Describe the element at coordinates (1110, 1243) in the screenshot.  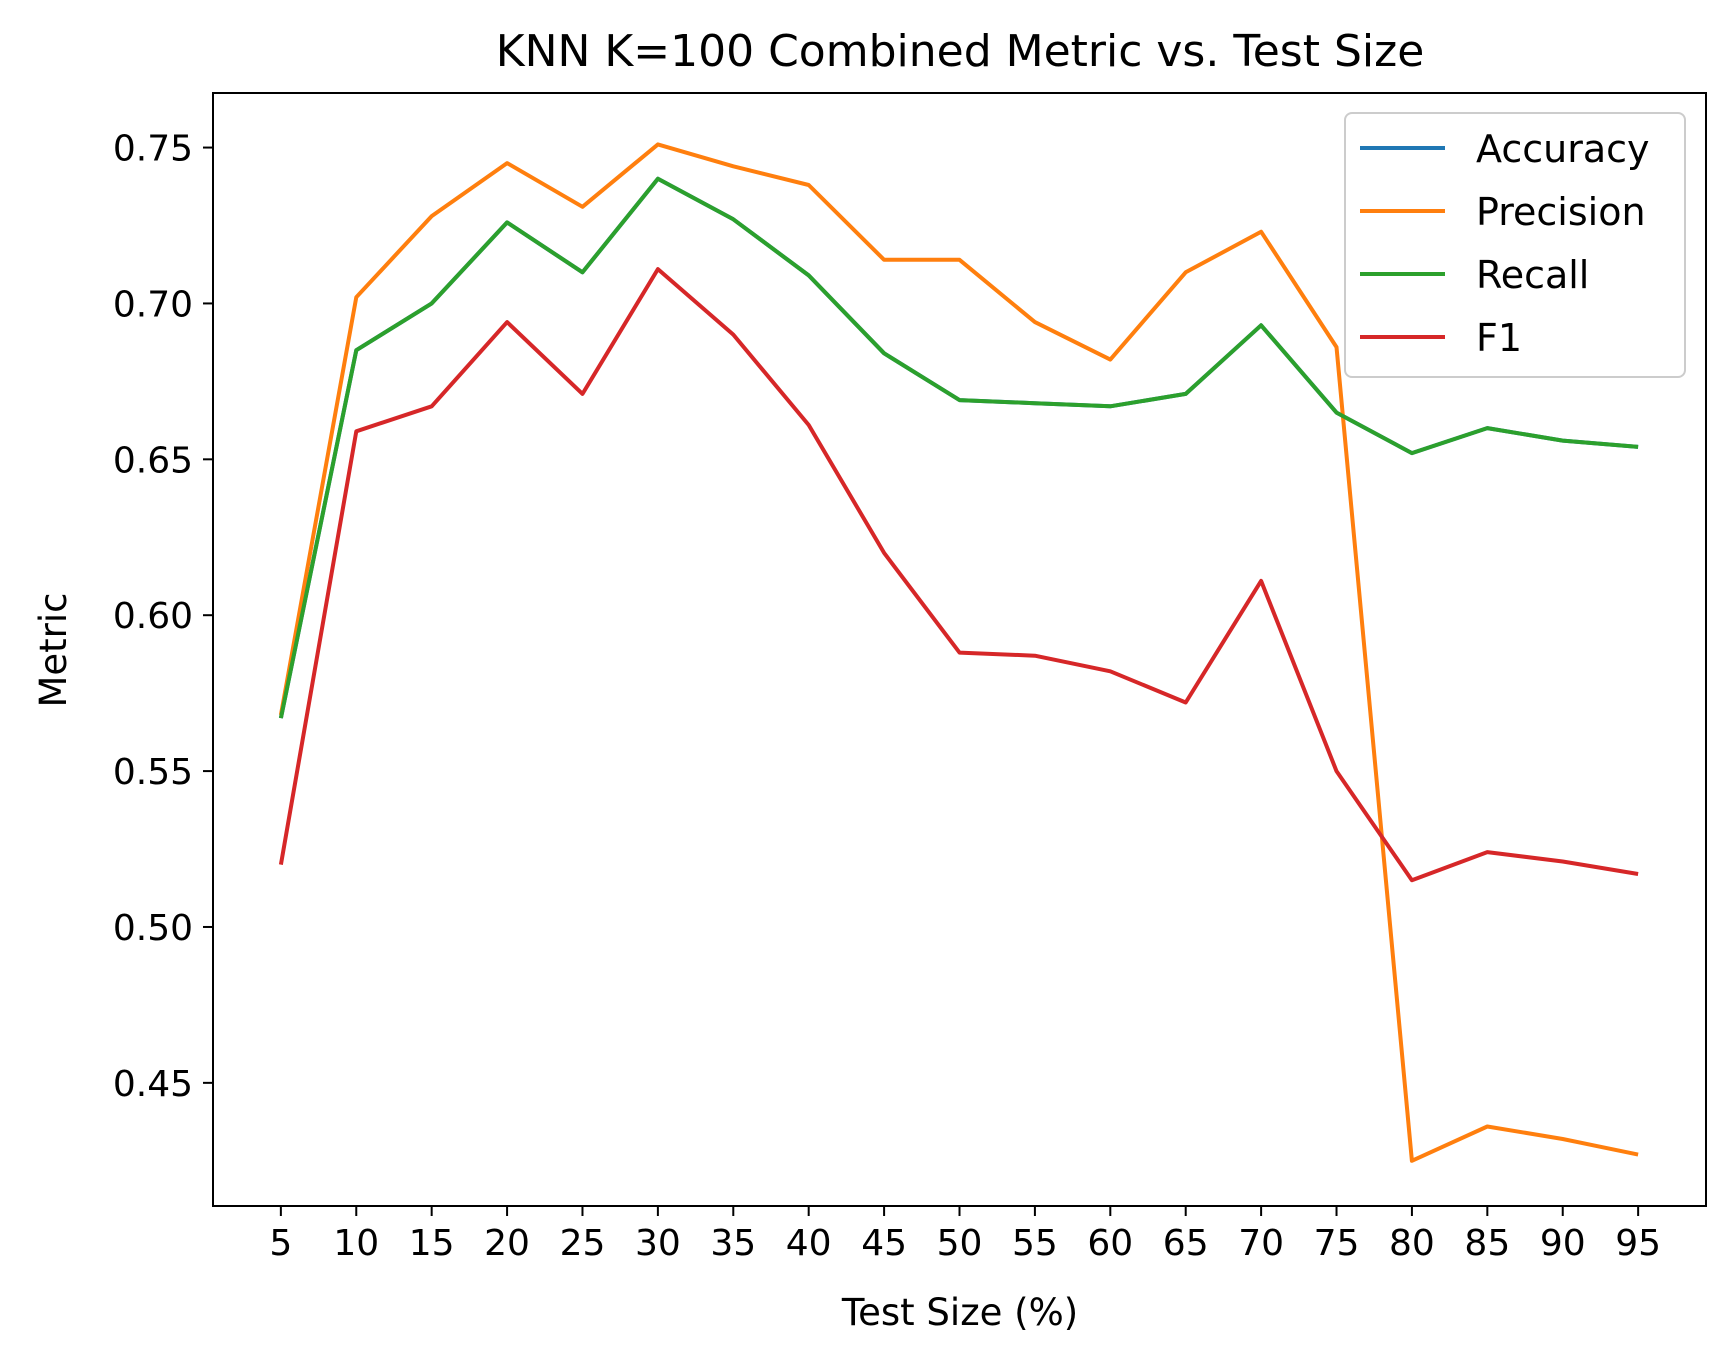
I see `x-tick-label: 60` at that location.